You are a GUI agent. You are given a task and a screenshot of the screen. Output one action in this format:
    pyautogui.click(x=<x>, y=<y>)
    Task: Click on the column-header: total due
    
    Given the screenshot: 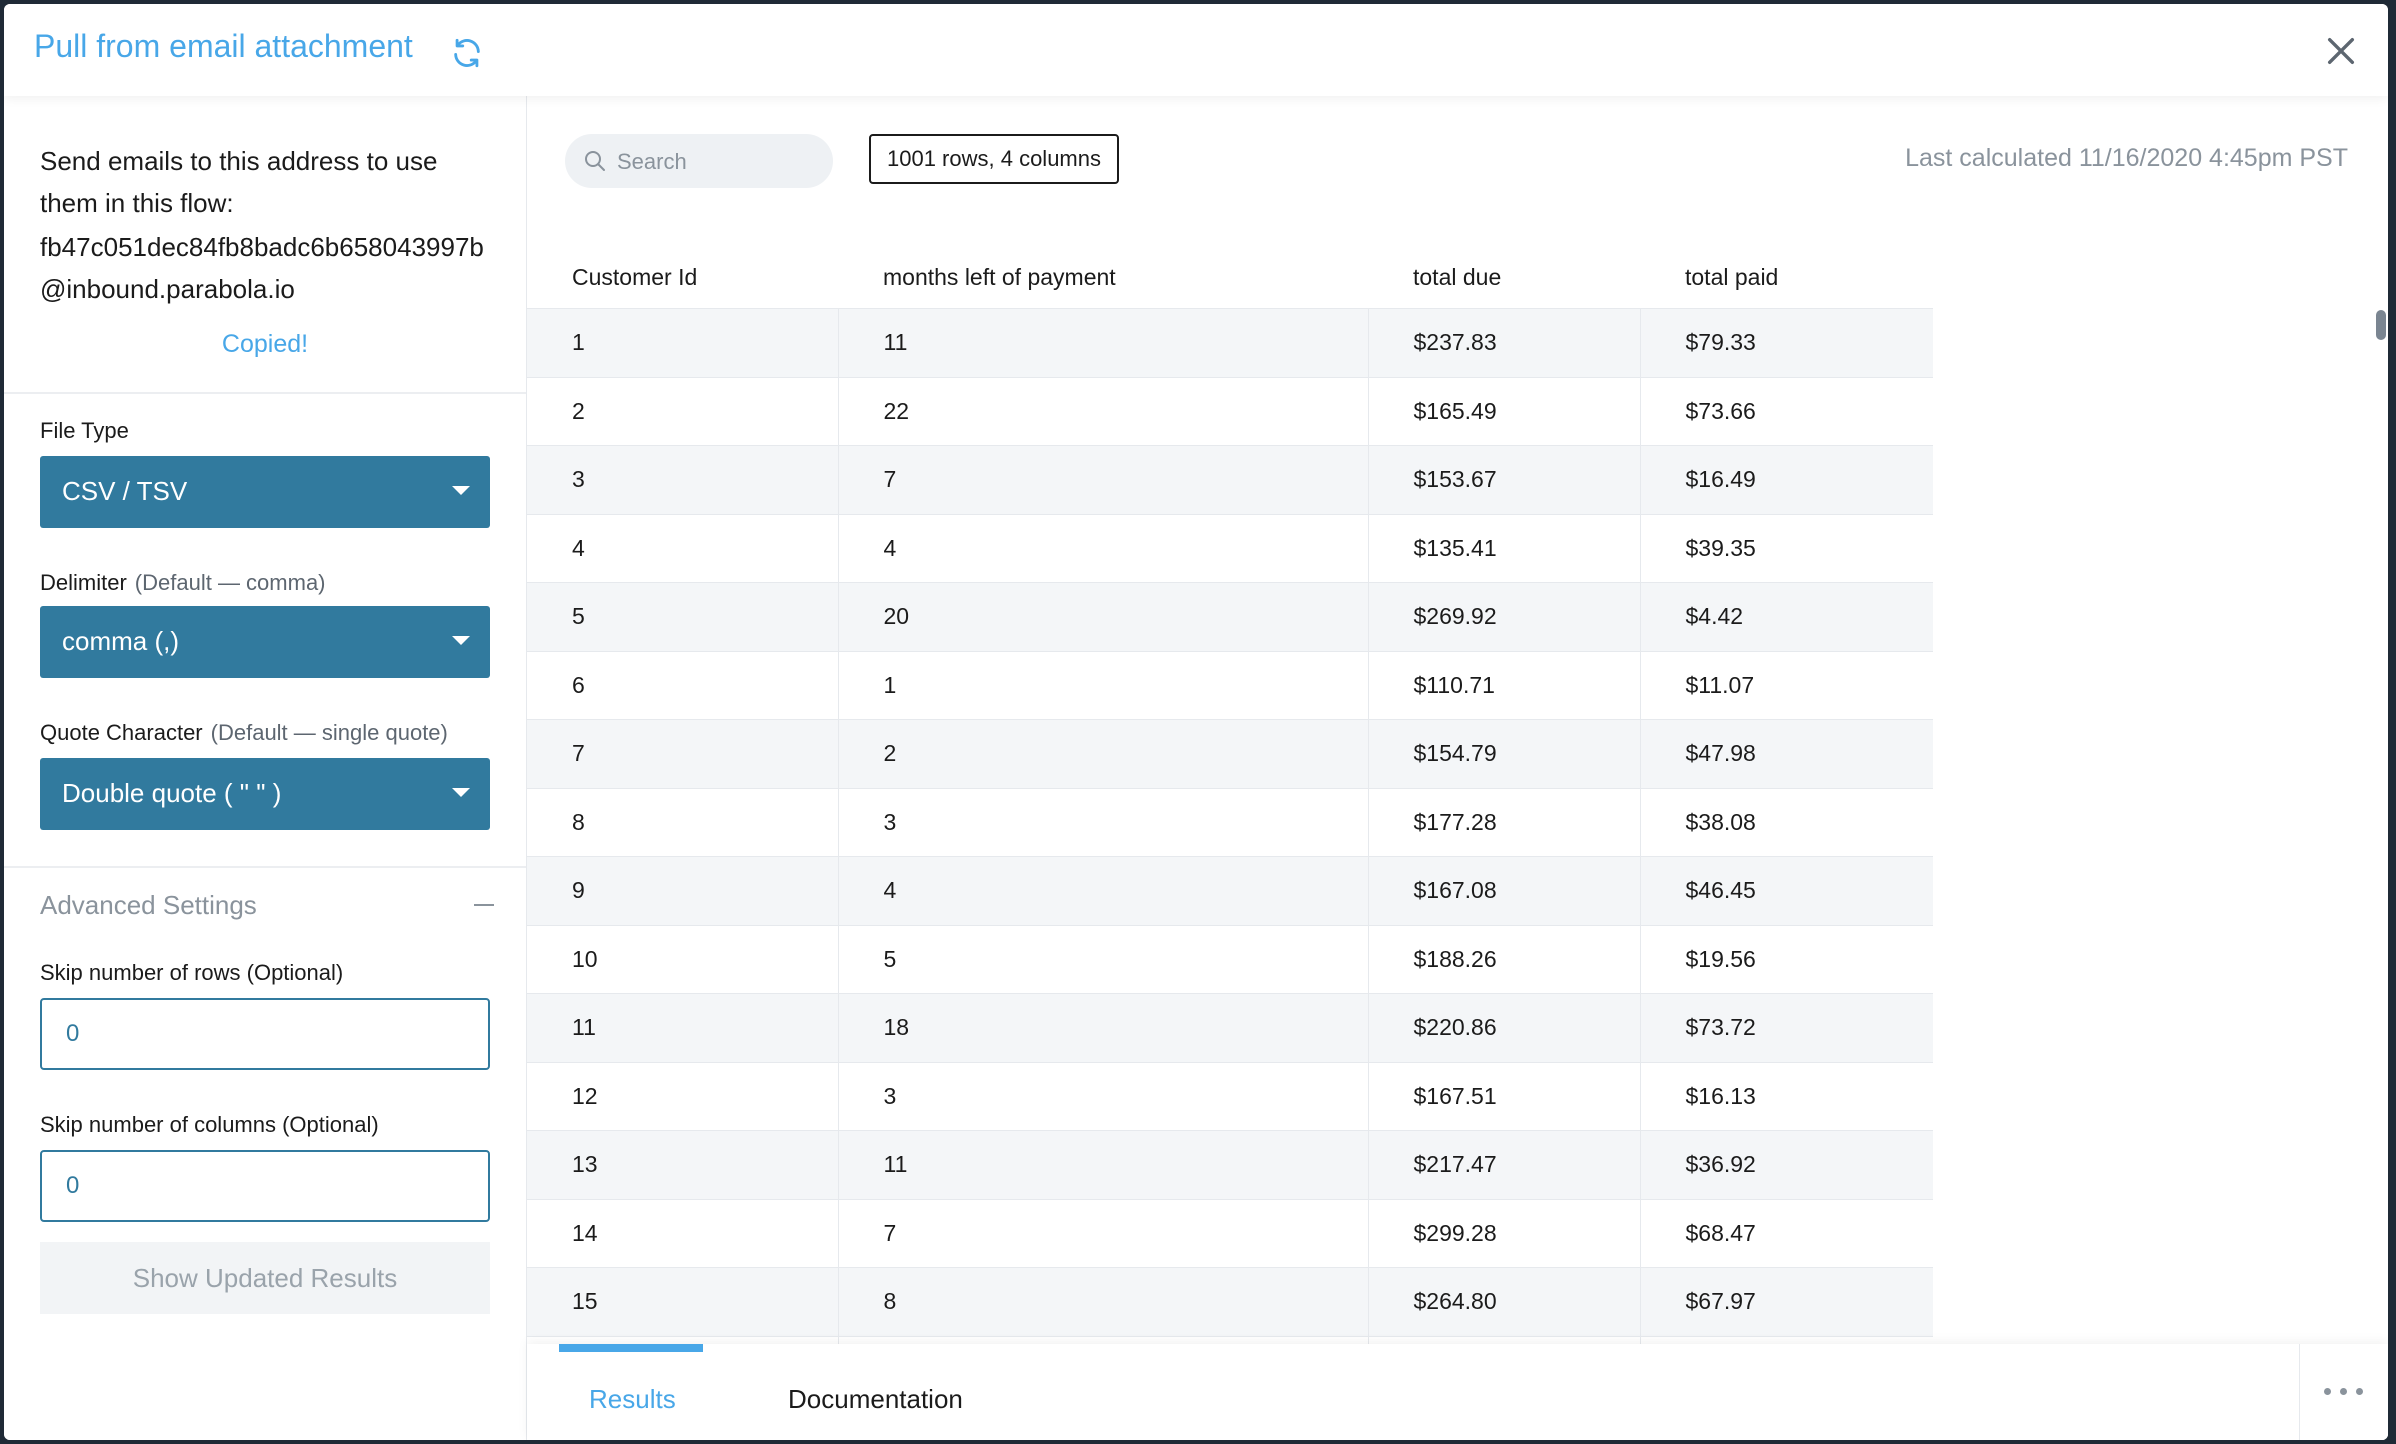 What is the action you would take?
    pyautogui.click(x=1504, y=277)
    